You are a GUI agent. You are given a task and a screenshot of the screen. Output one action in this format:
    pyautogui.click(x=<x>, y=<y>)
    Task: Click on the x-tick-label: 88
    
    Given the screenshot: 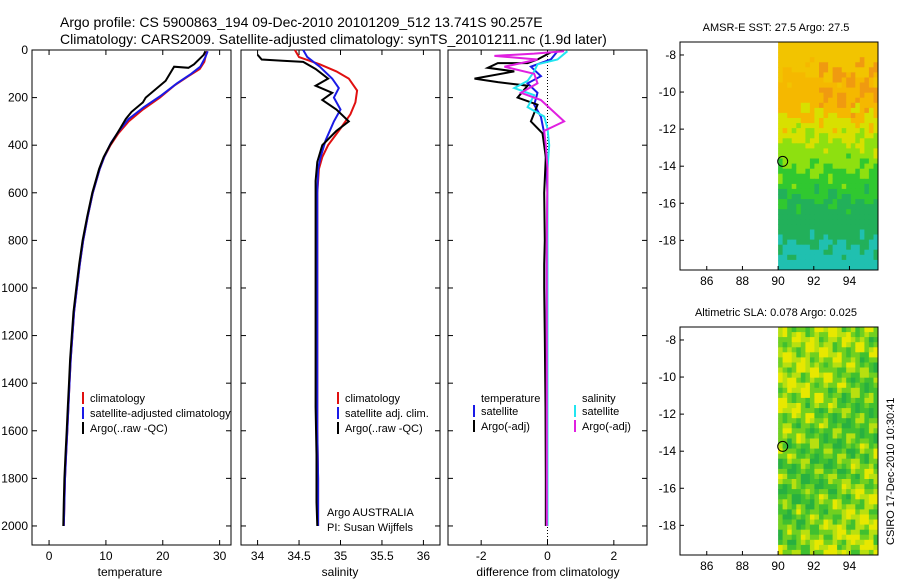 What is the action you would take?
    pyautogui.click(x=743, y=566)
    